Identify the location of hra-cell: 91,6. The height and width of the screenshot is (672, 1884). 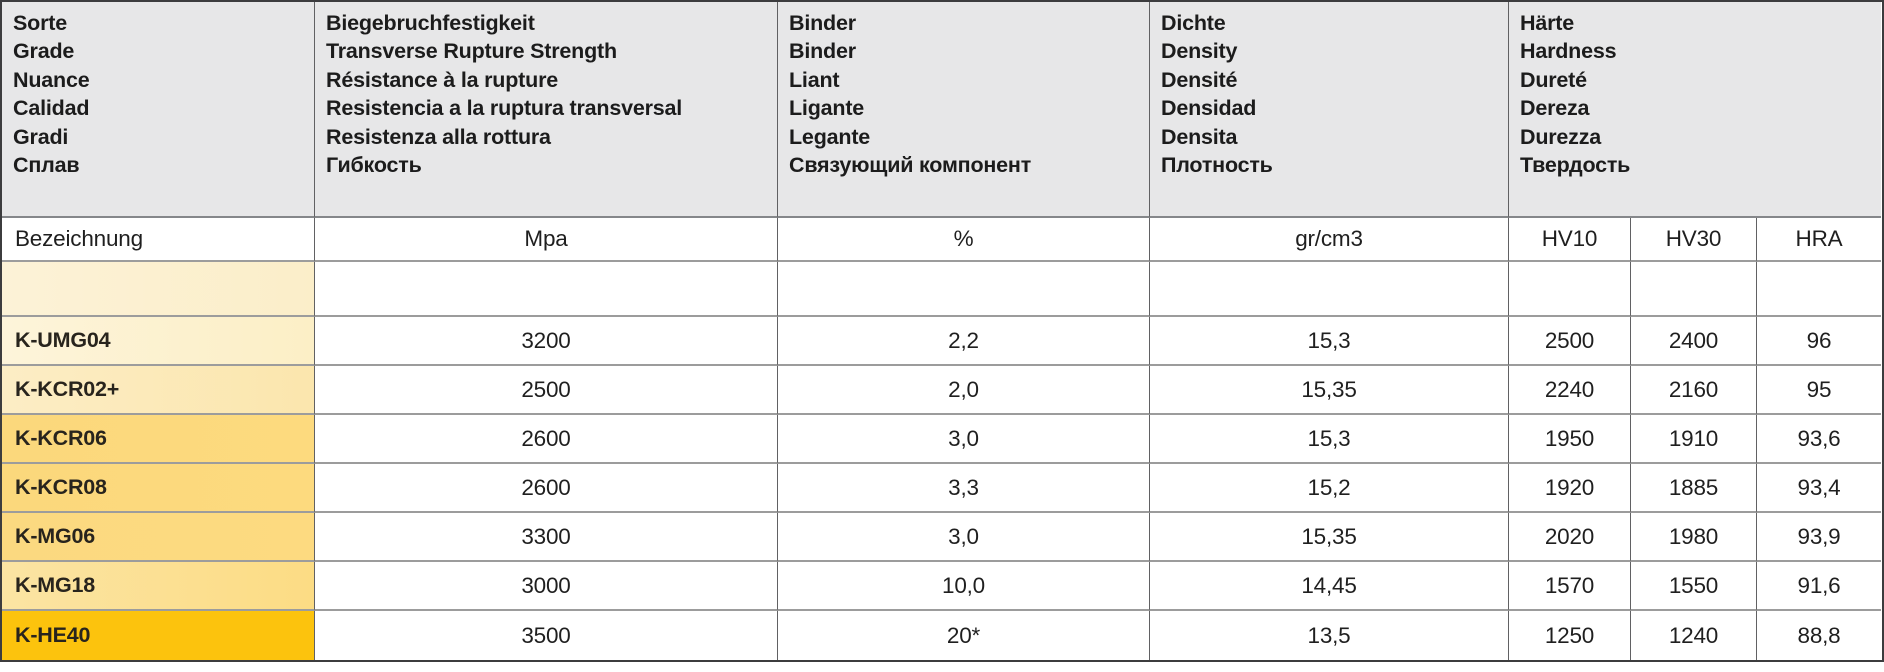
(1819, 586).